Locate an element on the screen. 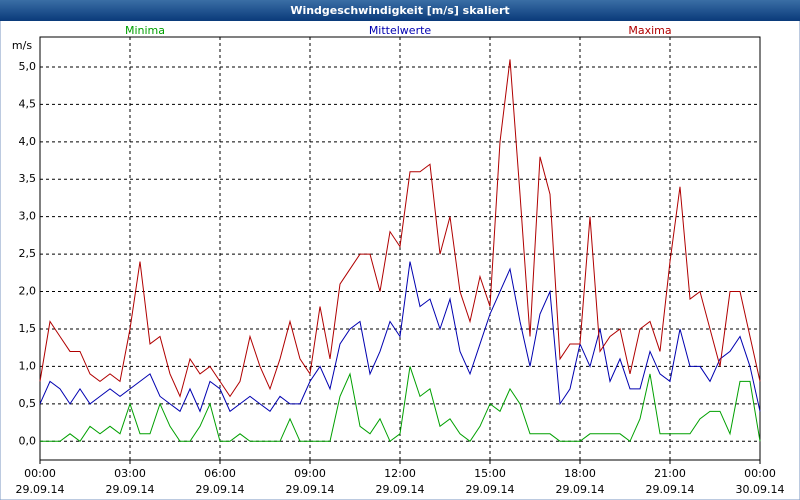 Image resolution: width=800 pixels, height=500 pixels. series-line is located at coordinates (400, 404).